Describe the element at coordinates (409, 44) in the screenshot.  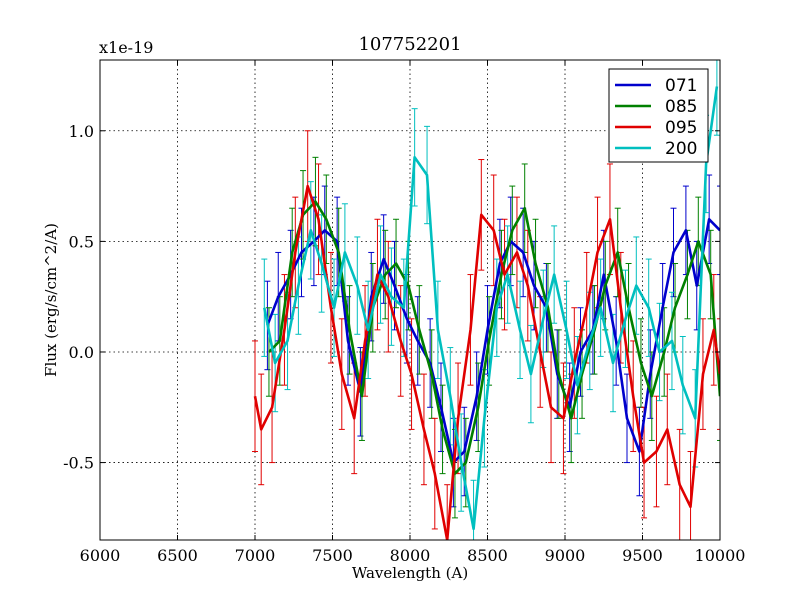
I see `chart-title: 107752201` at that location.